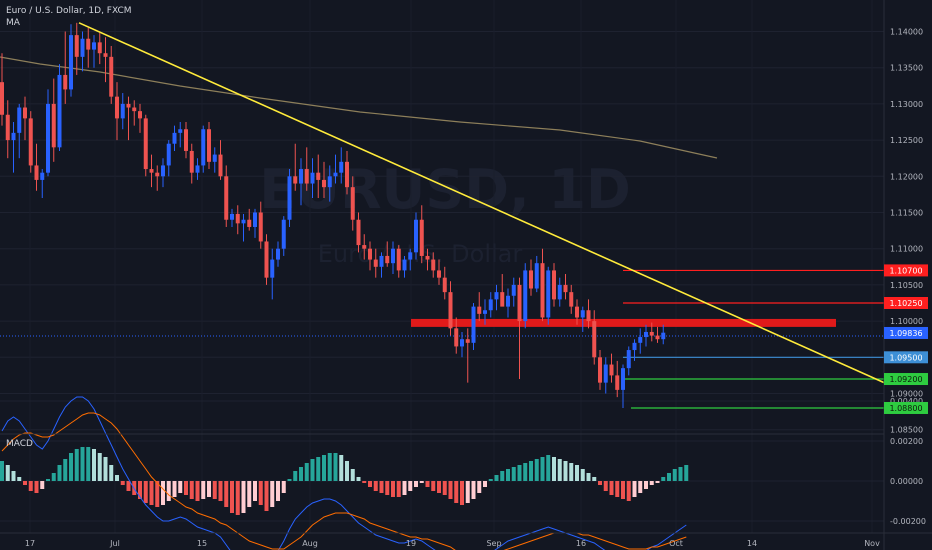 The height and width of the screenshot is (550, 932). Describe the element at coordinates (905, 333) in the screenshot. I see `current-price-label: 1.09836` at that location.